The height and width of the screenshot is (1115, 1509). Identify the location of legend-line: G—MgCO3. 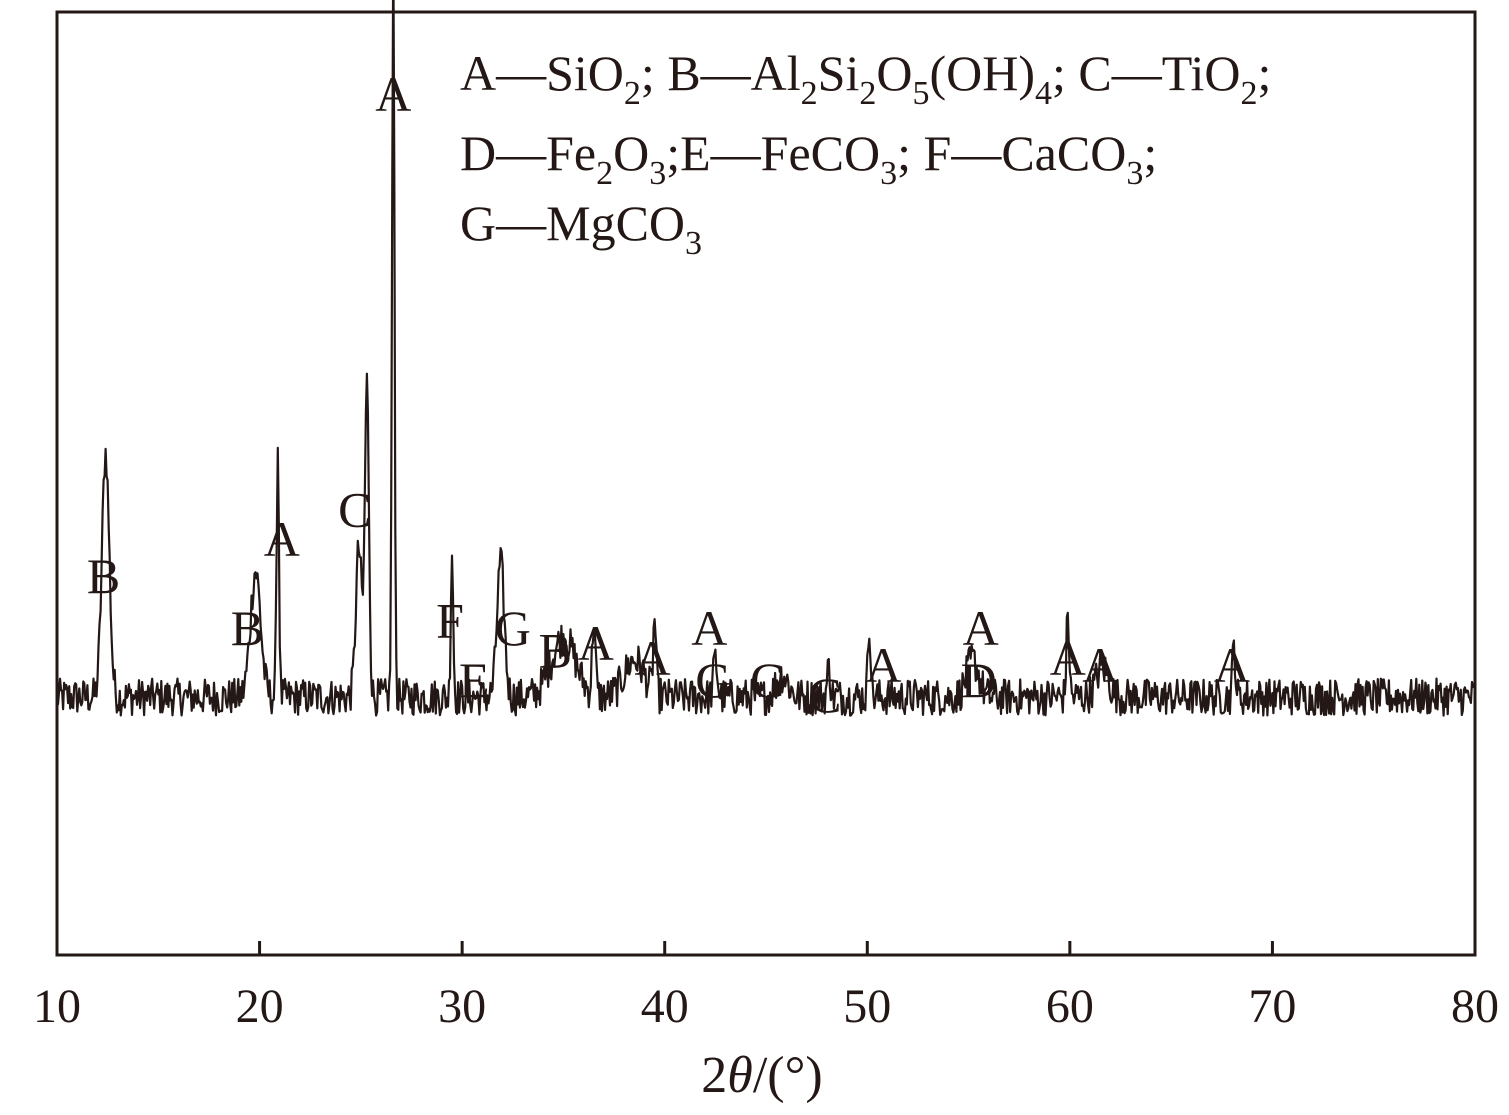
(581, 228).